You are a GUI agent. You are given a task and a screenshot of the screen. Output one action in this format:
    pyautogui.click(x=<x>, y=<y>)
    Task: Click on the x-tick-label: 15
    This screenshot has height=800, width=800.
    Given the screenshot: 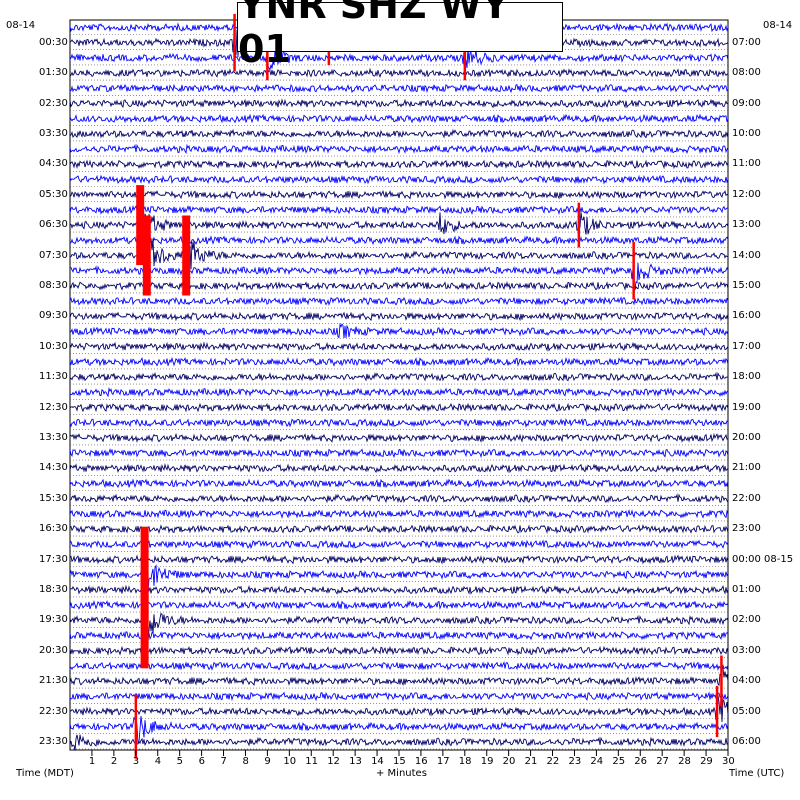 What is the action you would take?
    pyautogui.click(x=399, y=761)
    